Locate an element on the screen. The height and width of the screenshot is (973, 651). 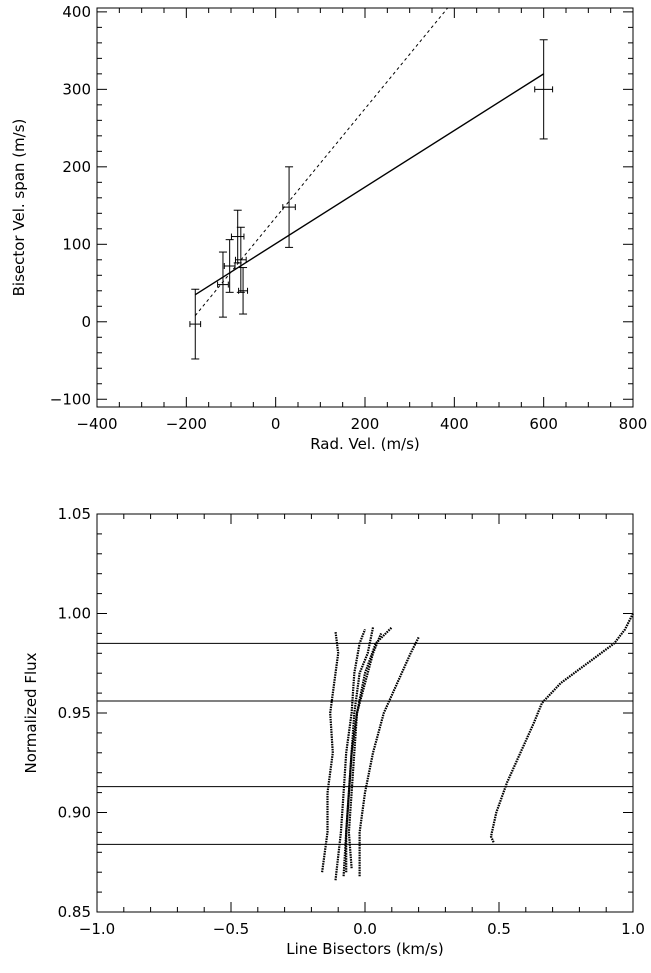
x-tick-label: 400 is located at coordinates (454, 424).